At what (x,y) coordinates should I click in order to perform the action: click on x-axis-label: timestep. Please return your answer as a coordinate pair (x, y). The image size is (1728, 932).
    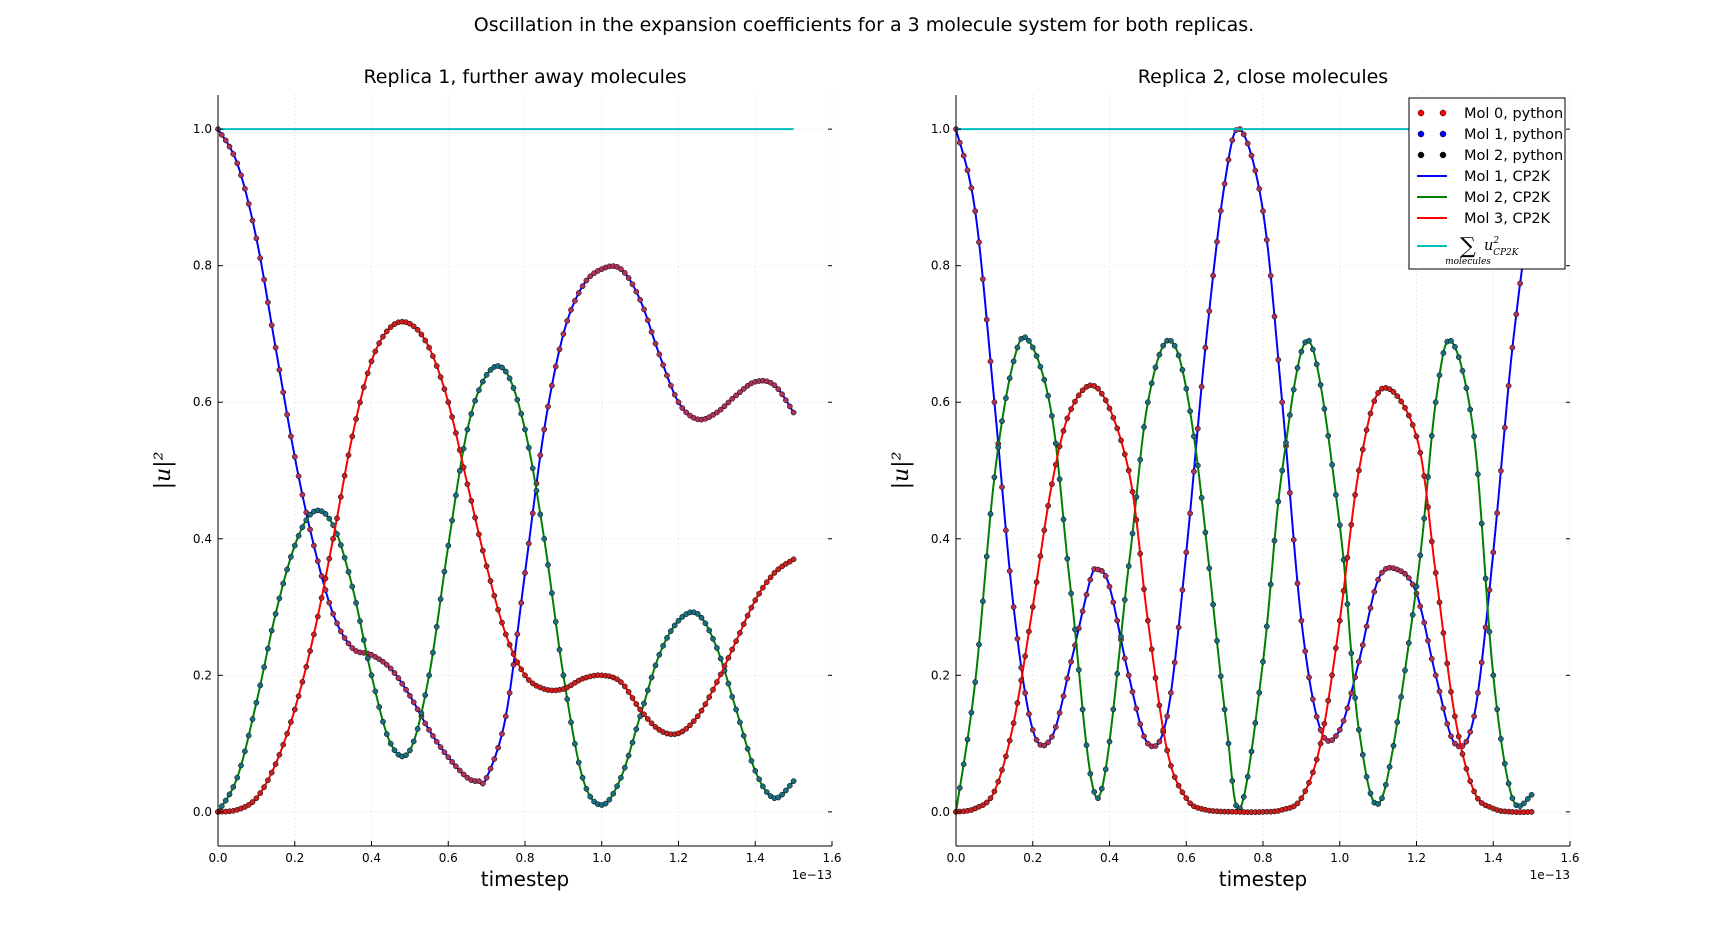
    Looking at the image, I should click on (1263, 879).